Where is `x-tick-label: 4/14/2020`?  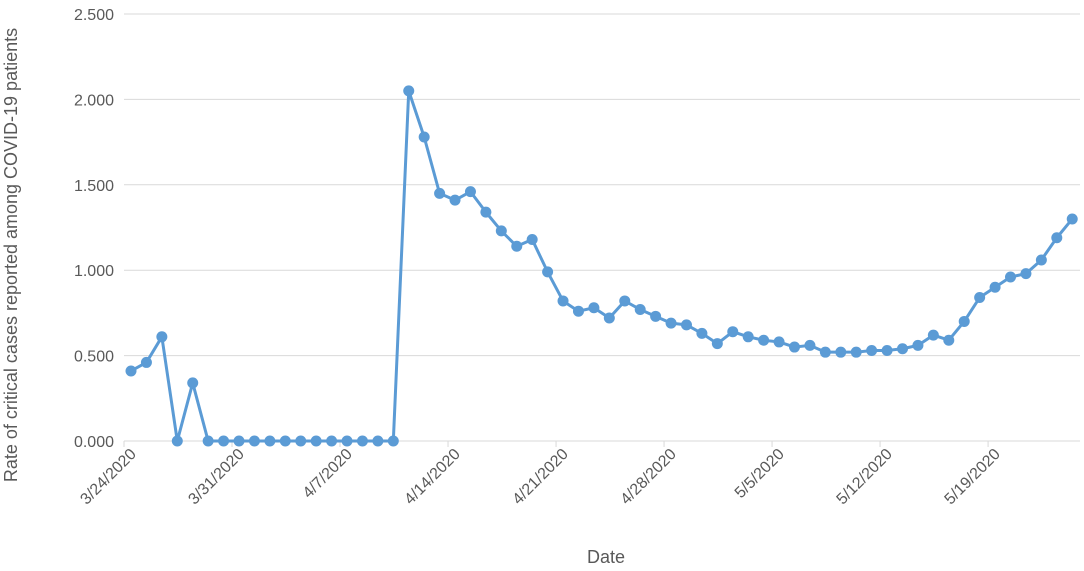 x-tick-label: 4/14/2020 is located at coordinates (433, 477).